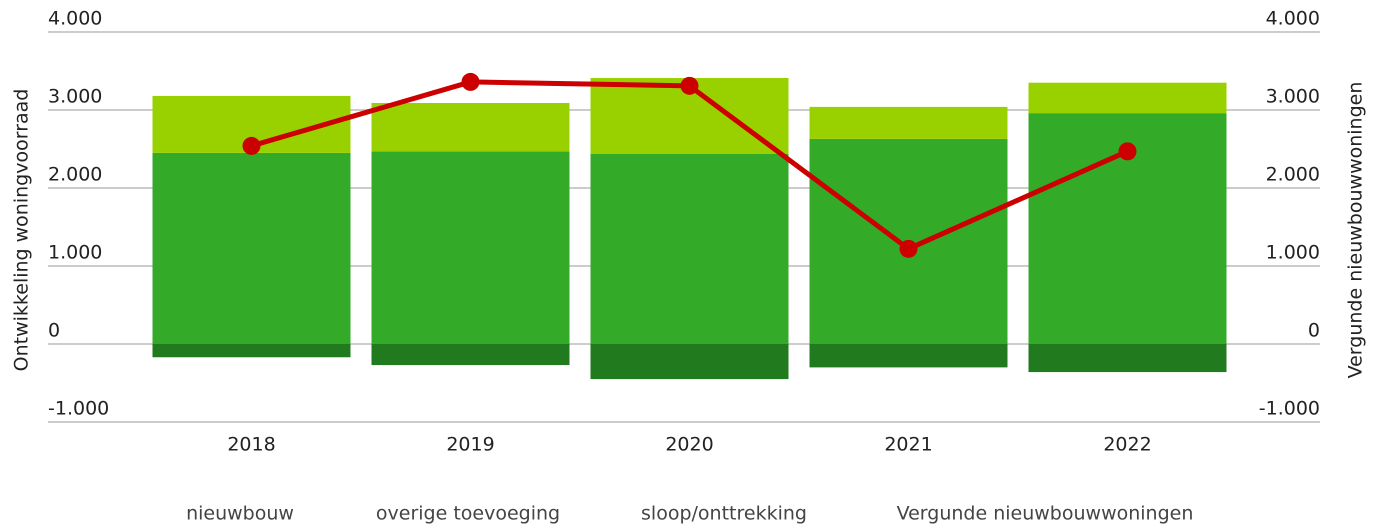 This screenshot has width=1382, height=528. I want to click on x-tick-label: 2020, so click(689, 445).